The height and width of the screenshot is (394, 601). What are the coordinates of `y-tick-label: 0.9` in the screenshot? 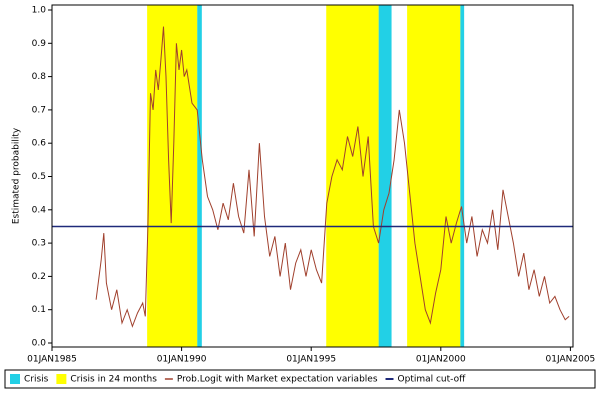 It's located at (39, 44).